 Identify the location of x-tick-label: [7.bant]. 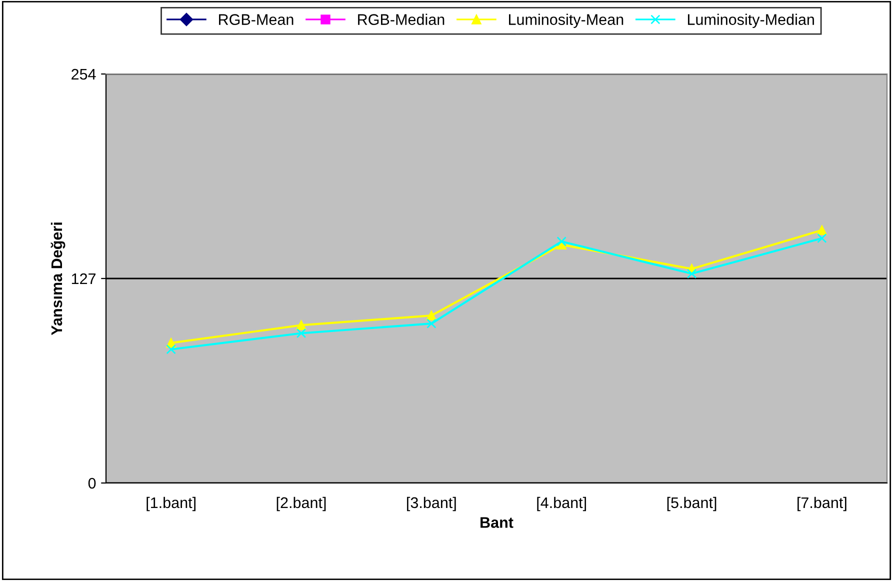
(822, 504).